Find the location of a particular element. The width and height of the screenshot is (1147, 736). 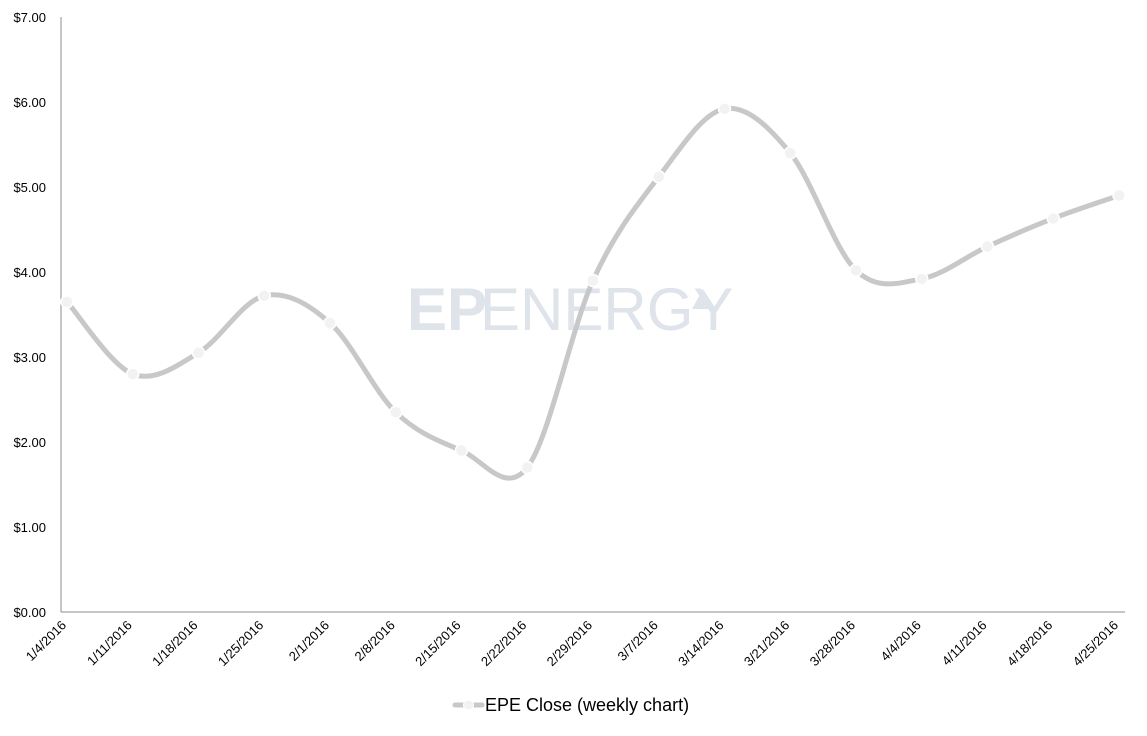

watermark-logo: EP ENERGY is located at coordinates (570, 309).